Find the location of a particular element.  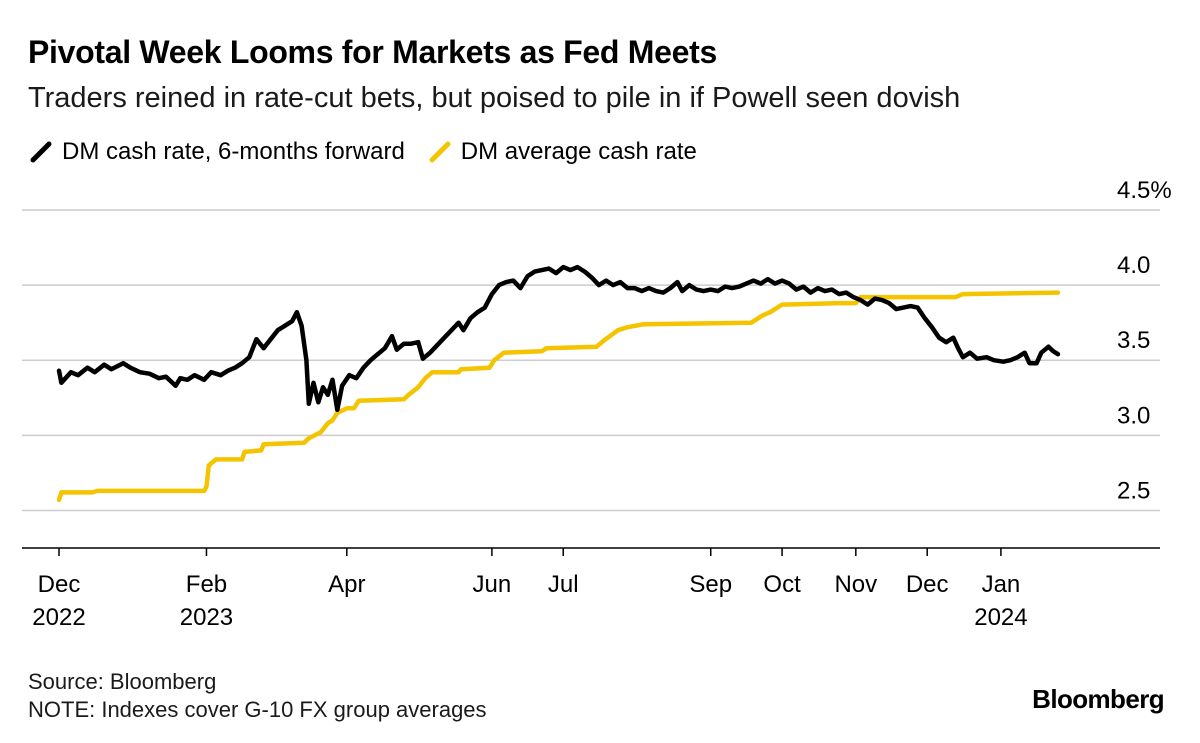

y-tick-label: 2.5 is located at coordinates (1133, 490).